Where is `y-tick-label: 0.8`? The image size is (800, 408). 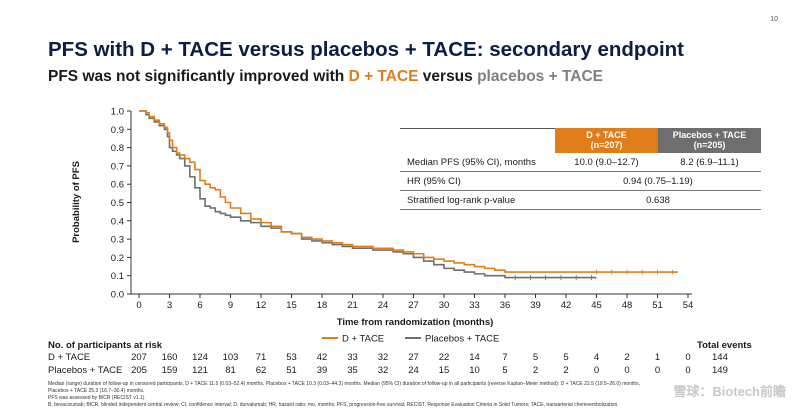
y-tick-label: 0.8 is located at coordinates (117, 148).